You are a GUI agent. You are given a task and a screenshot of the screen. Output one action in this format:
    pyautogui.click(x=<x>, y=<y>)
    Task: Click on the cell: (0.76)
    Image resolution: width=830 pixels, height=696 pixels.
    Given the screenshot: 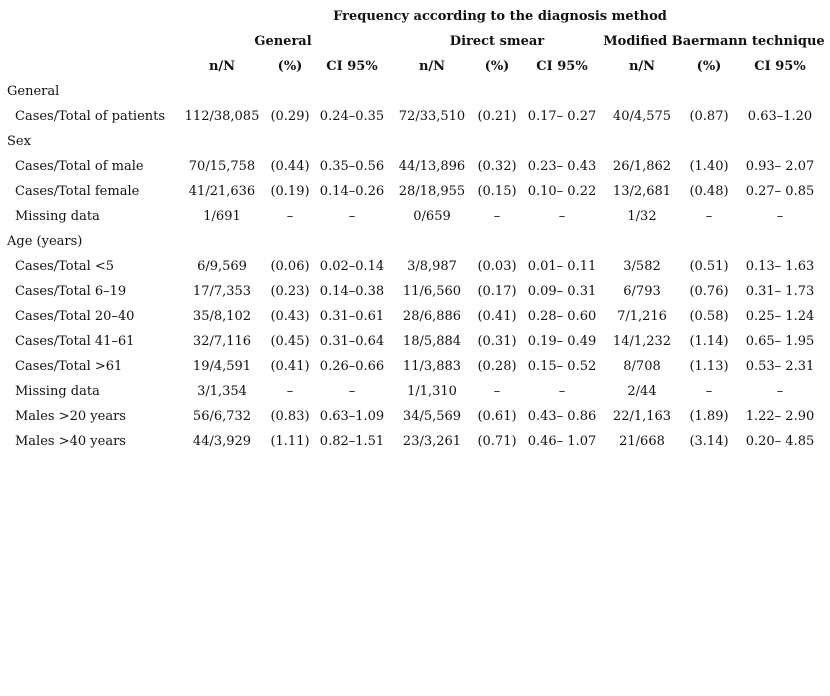 What is the action you would take?
    pyautogui.click(x=709, y=291)
    